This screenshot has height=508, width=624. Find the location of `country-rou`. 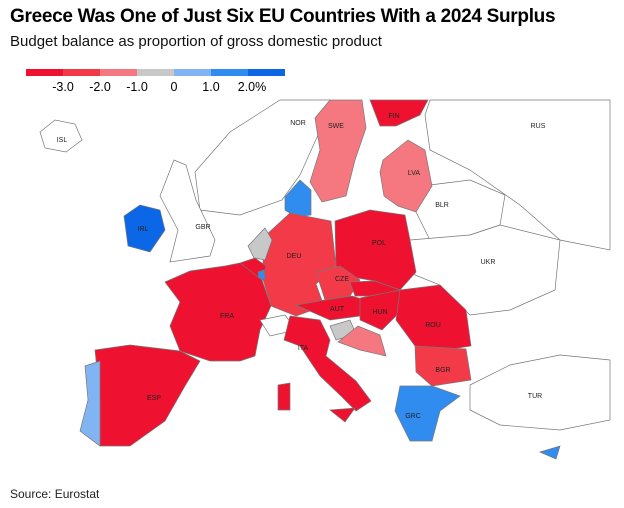

country-rou is located at coordinates (433, 317).